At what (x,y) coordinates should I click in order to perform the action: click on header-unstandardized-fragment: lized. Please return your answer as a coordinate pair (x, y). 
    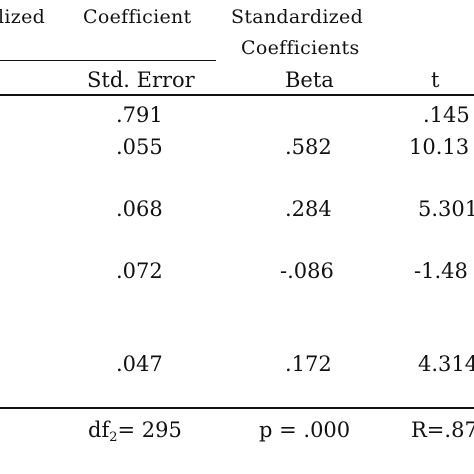
    Looking at the image, I should click on (23, 17).